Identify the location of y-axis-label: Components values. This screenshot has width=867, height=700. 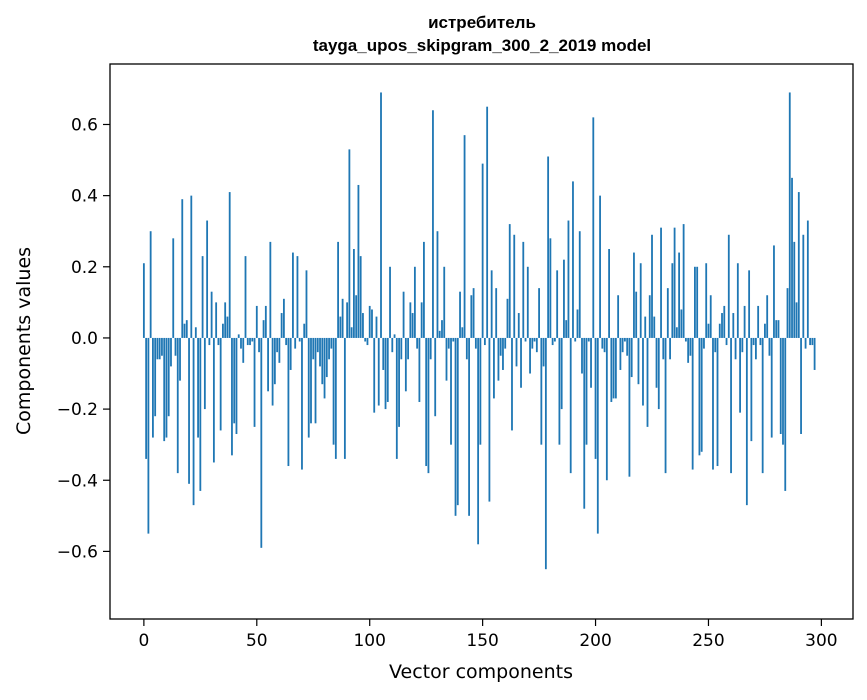
(24, 341).